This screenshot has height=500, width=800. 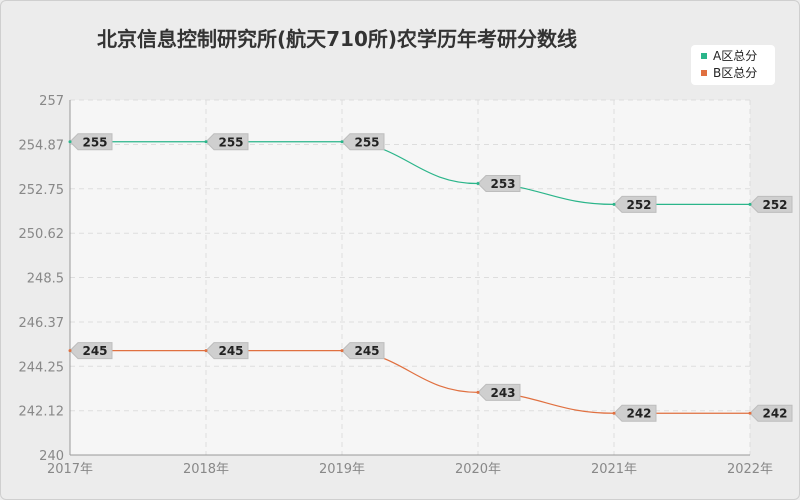 I want to click on y-tick-label: 252.75, so click(x=42, y=190).